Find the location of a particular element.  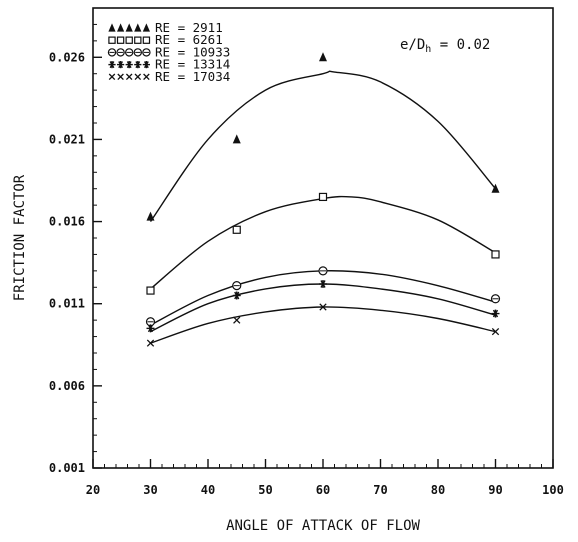

x-tick-label: 60 is located at coordinates (323, 490).